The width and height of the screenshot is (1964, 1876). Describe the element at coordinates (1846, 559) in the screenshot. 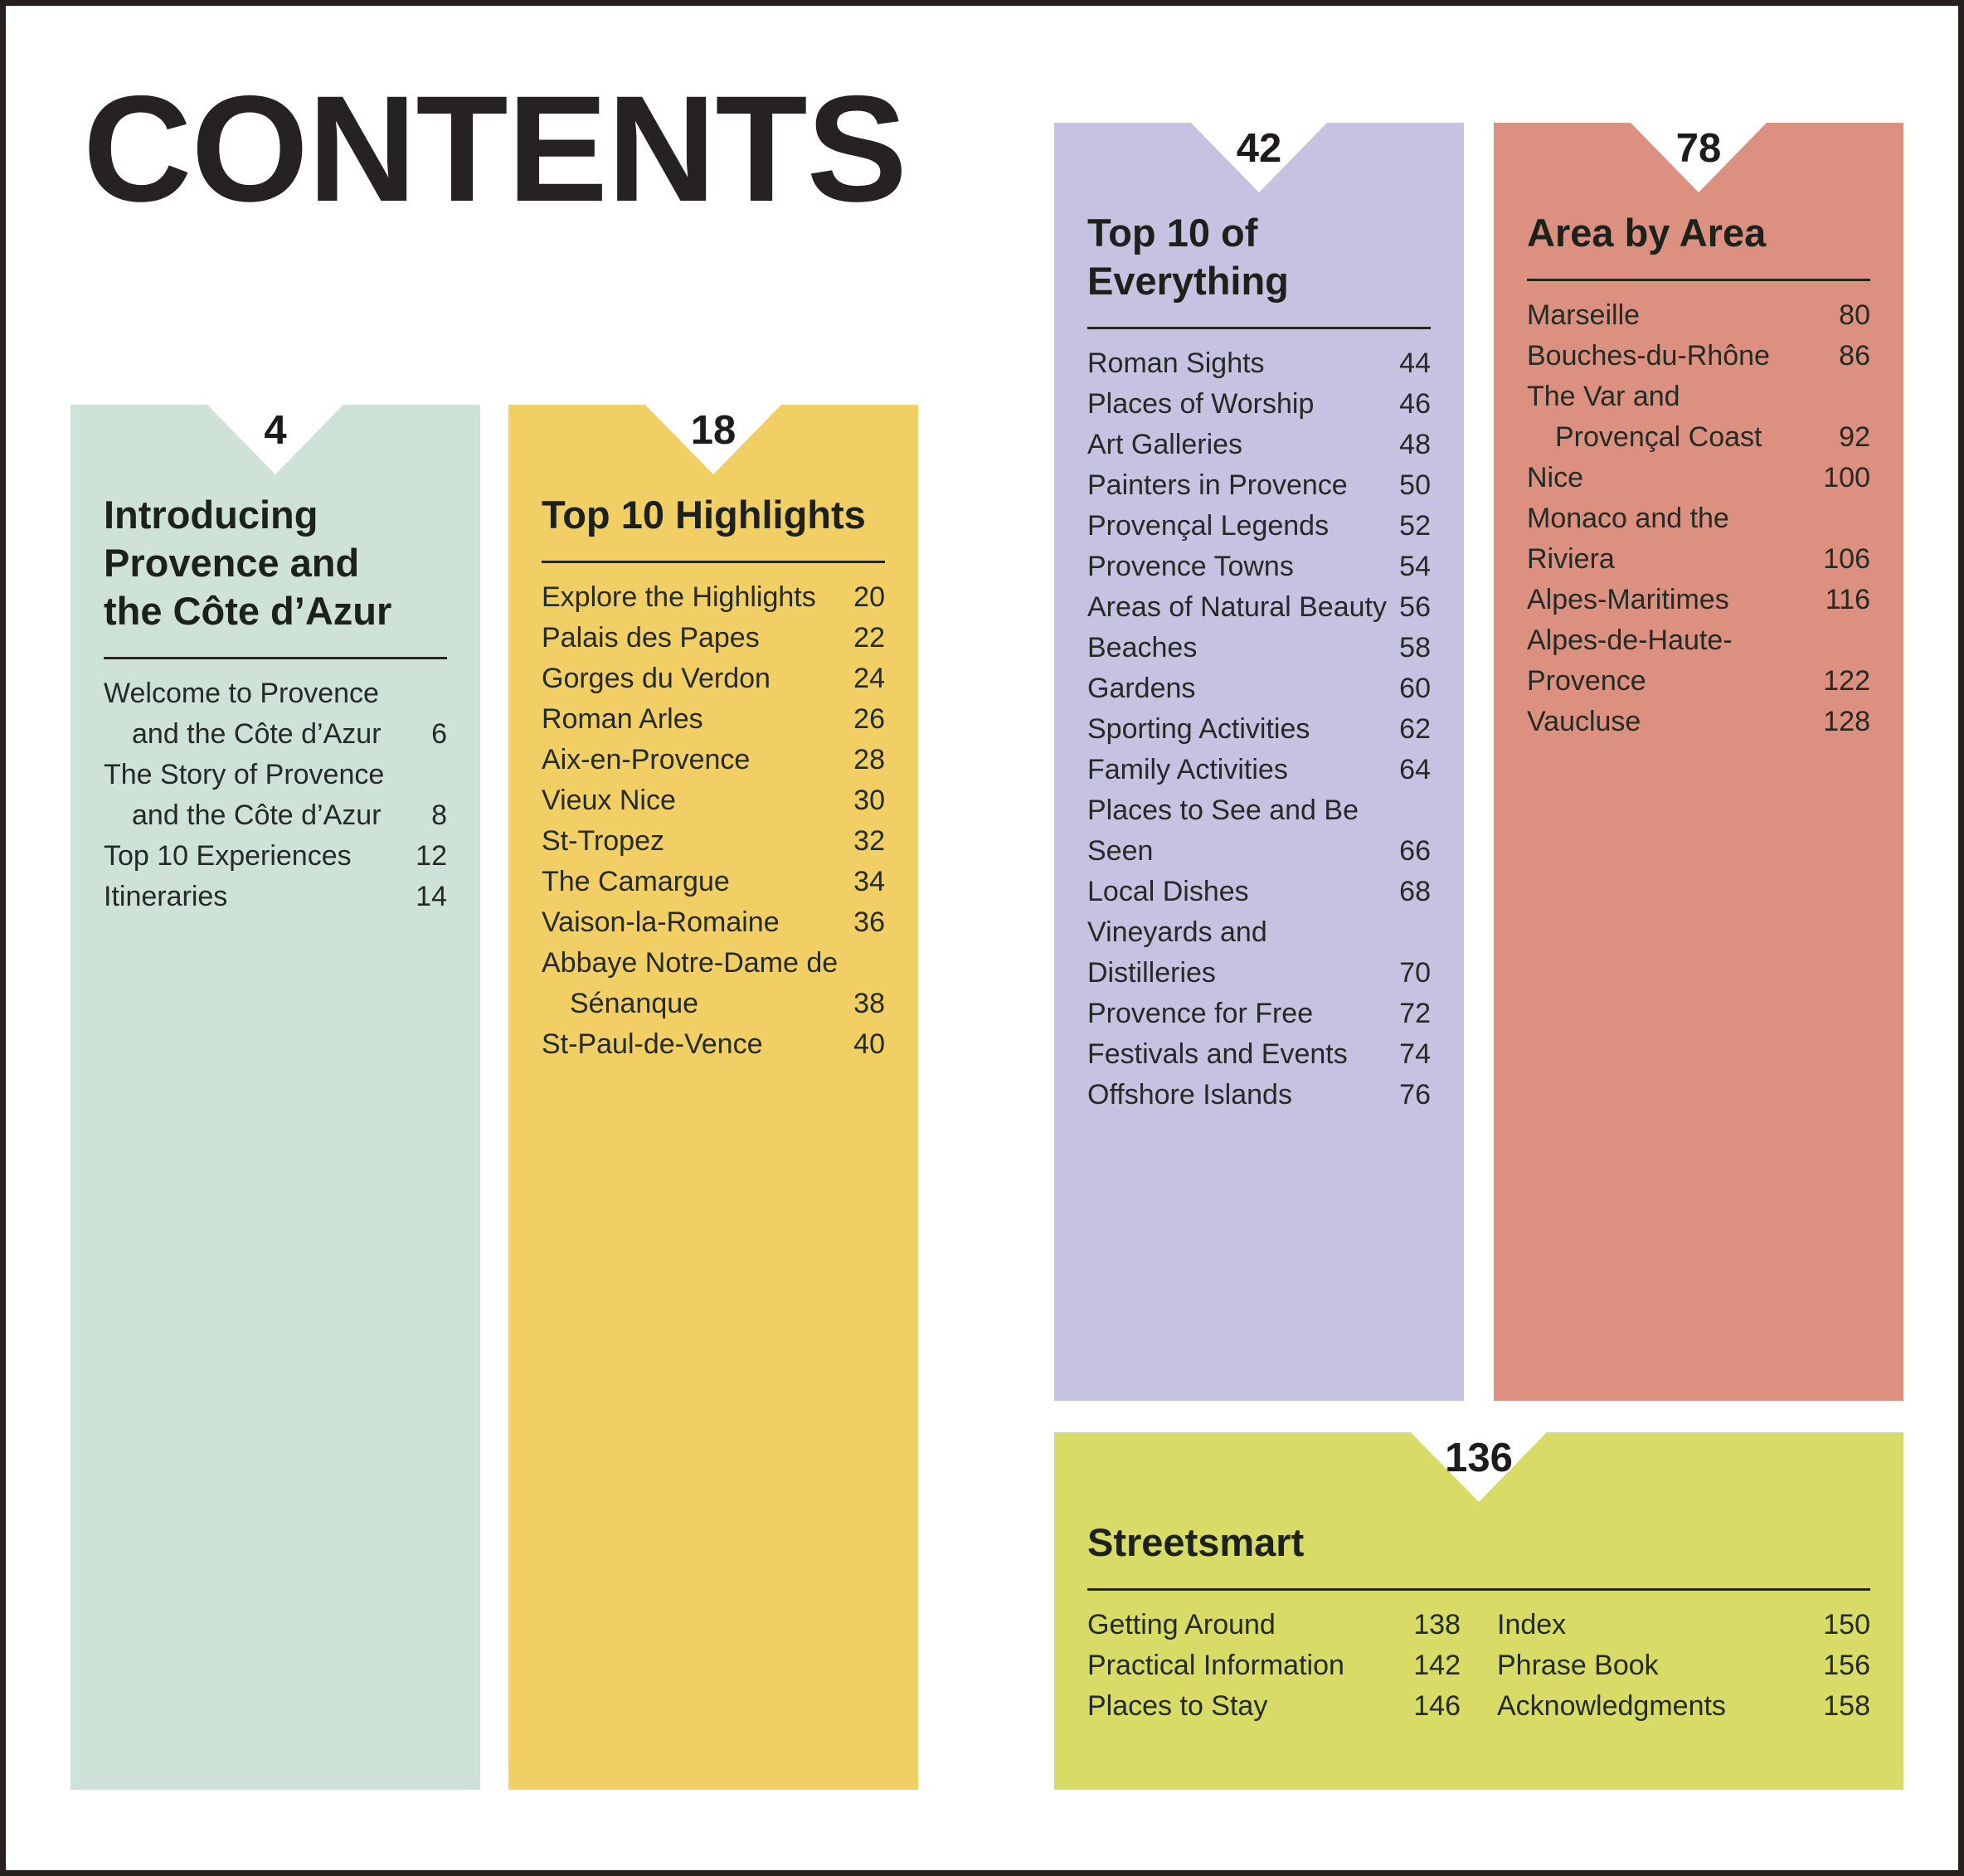

I see `toc-page-number: 106` at that location.